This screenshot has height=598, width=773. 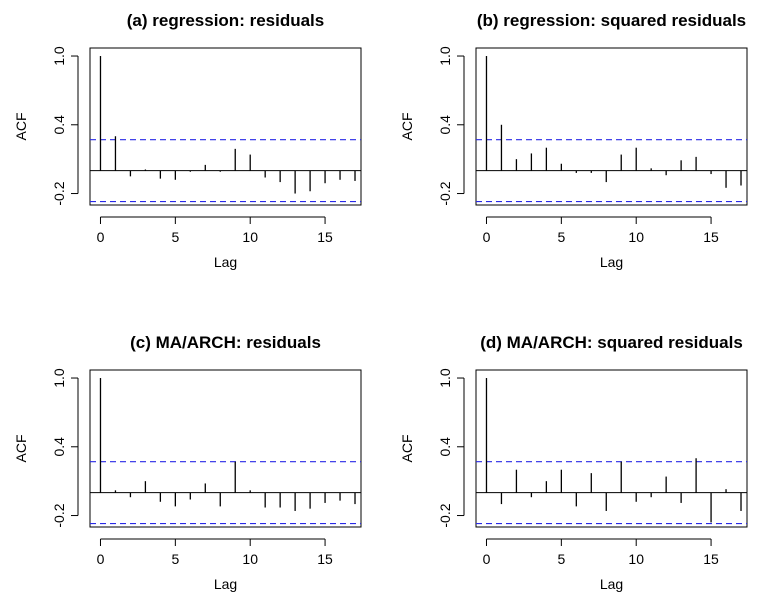 What do you see at coordinates (611, 342) in the screenshot?
I see `chart-title: (d) MA/ARCH: squared residuals` at bounding box center [611, 342].